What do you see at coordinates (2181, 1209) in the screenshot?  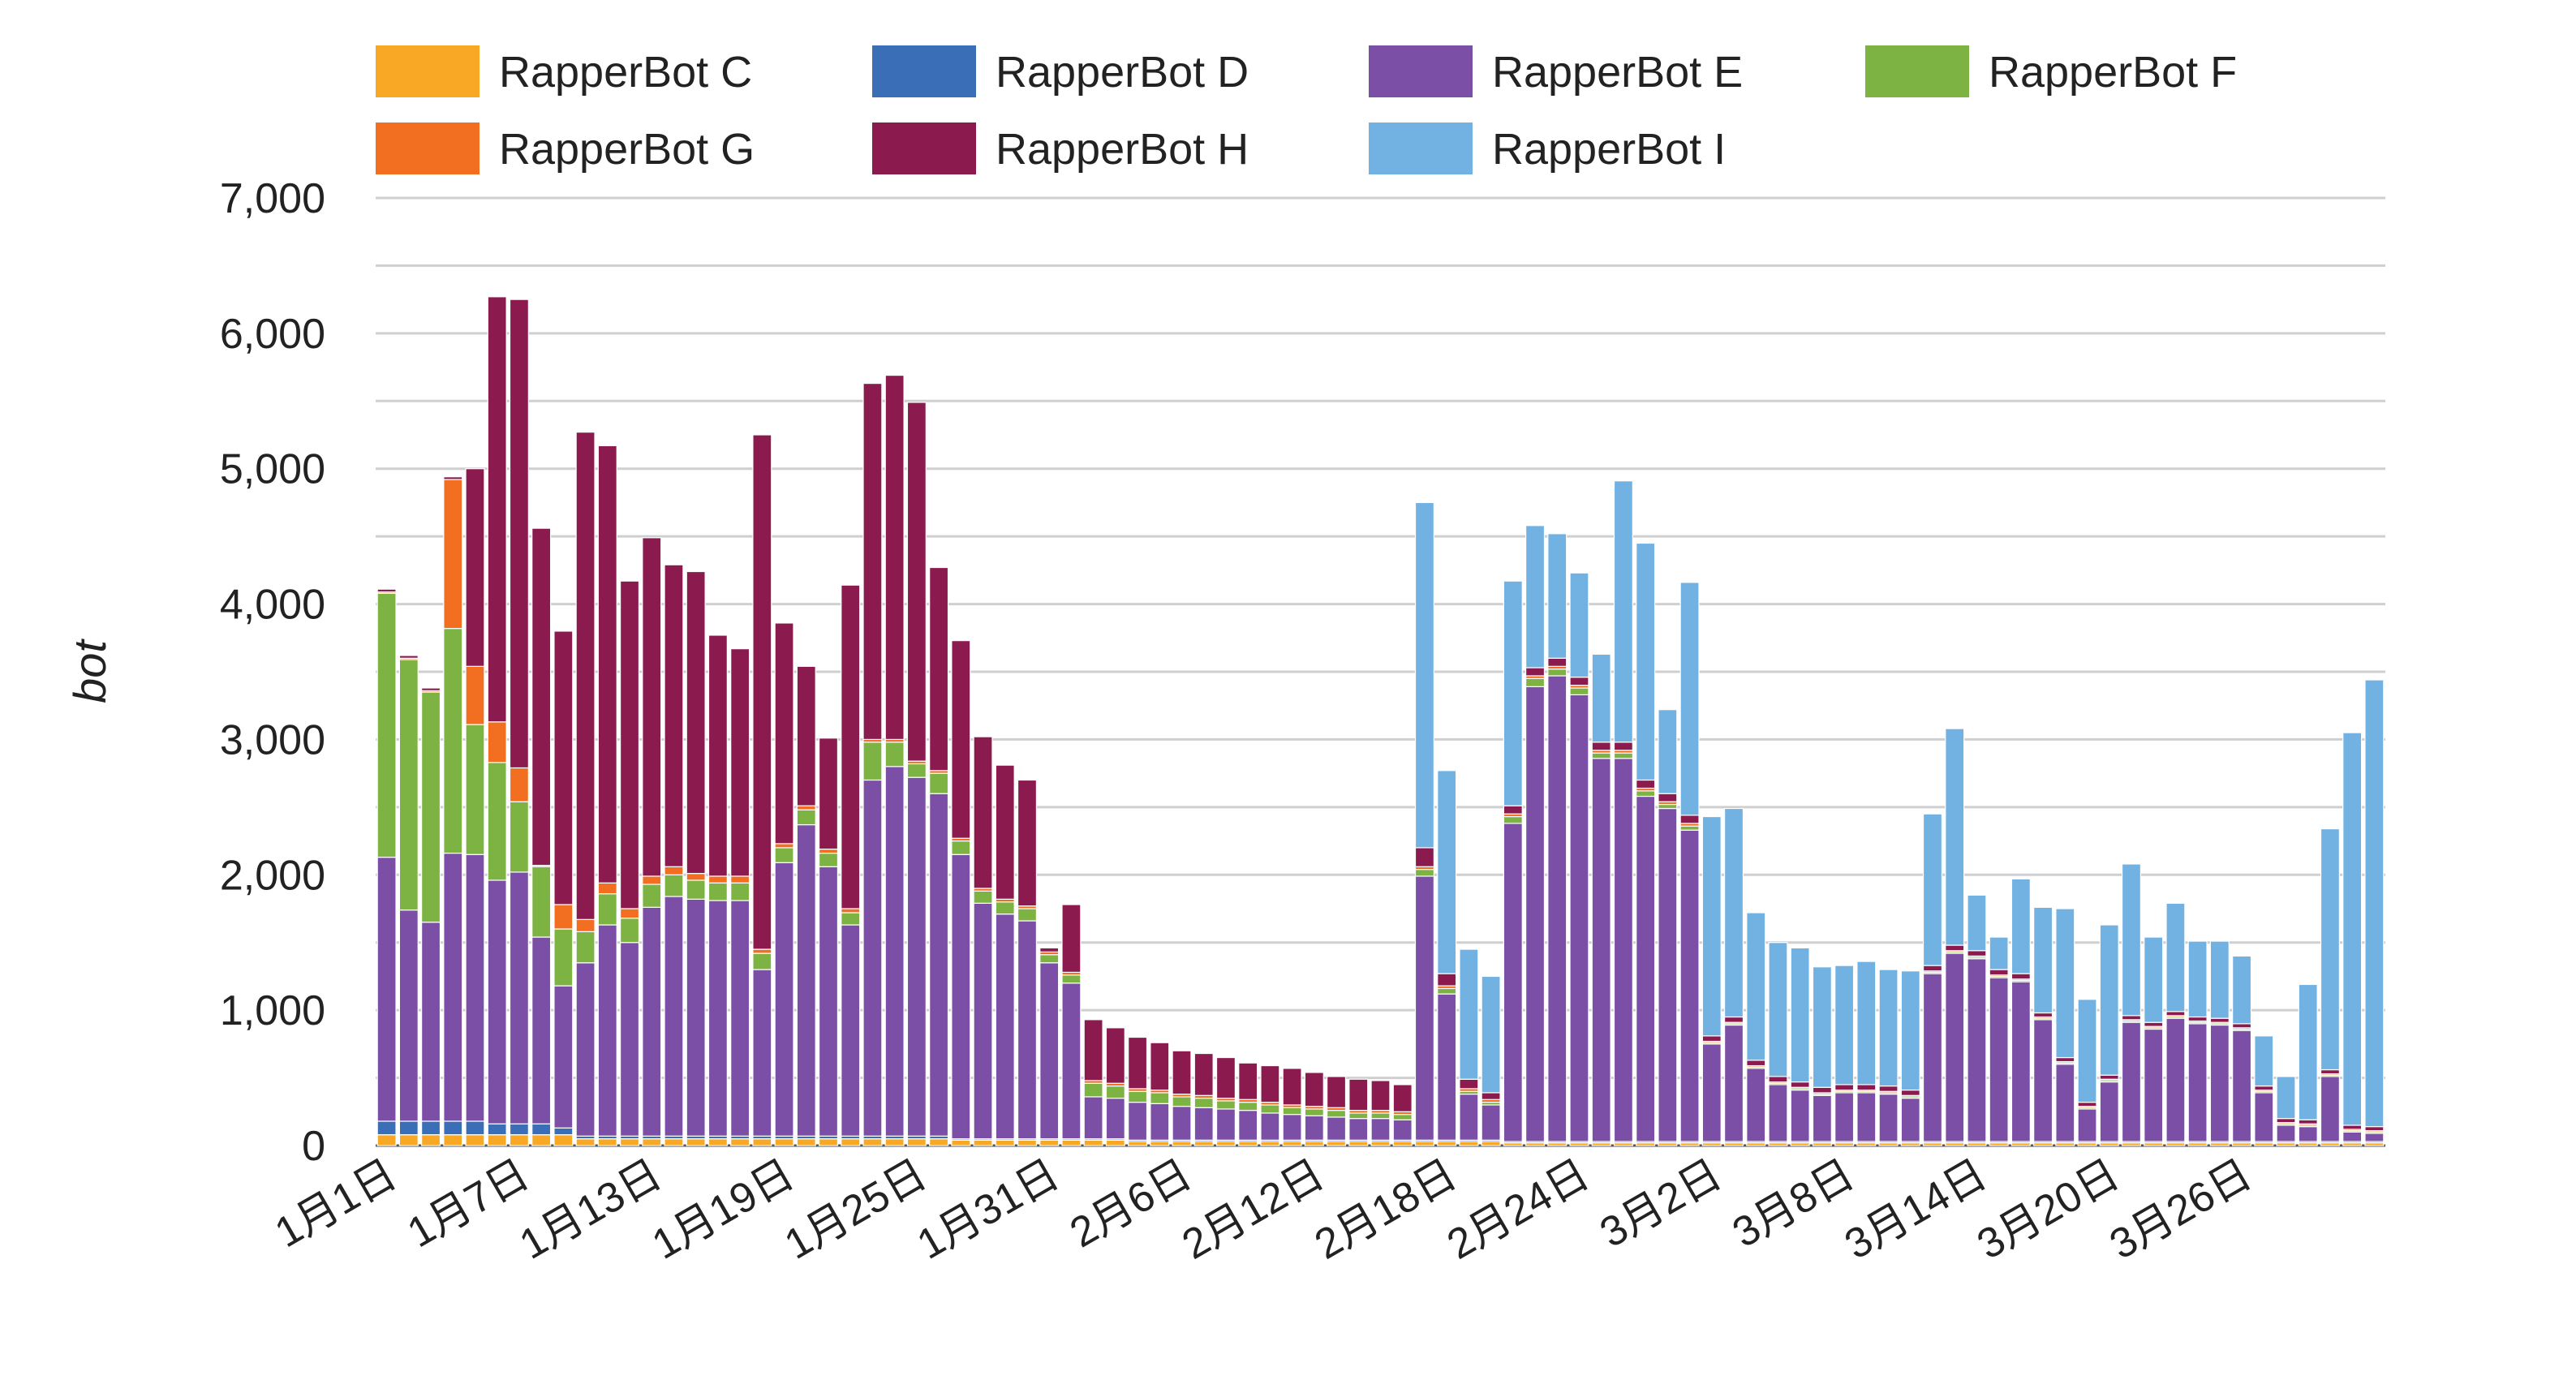 I see `x-tick-label: 3月26日` at bounding box center [2181, 1209].